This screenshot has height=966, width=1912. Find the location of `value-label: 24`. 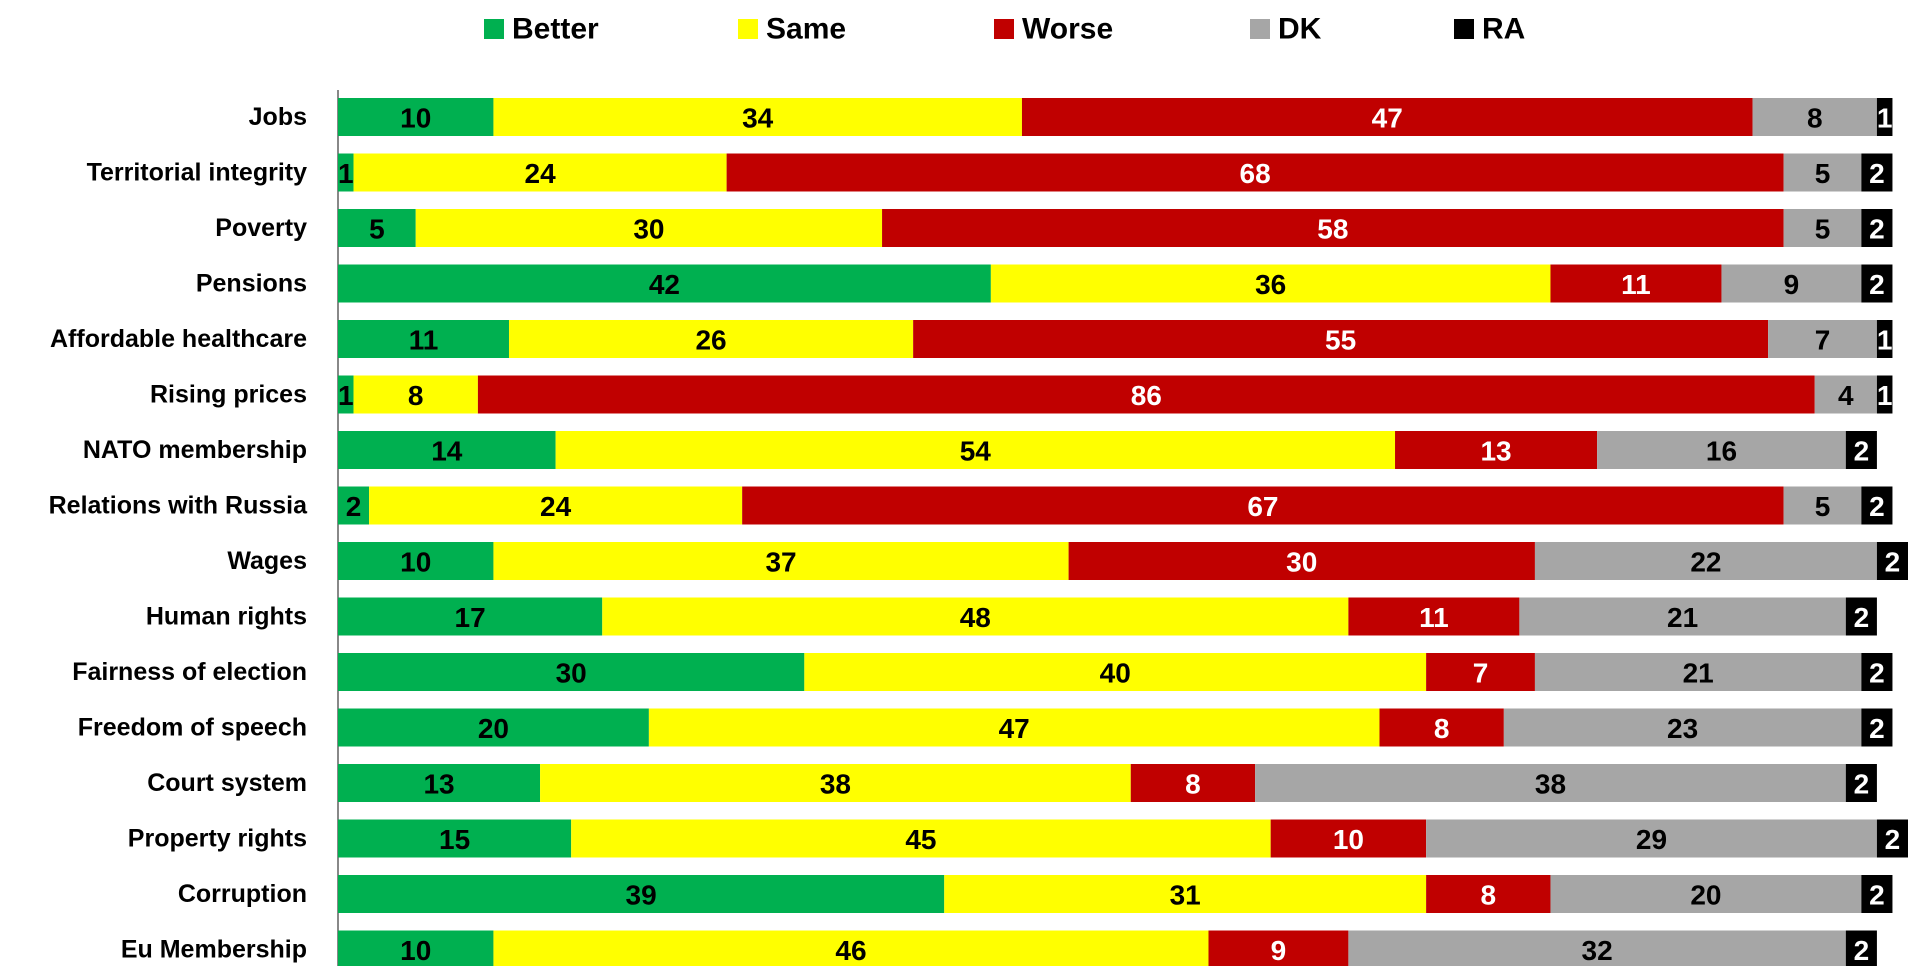

value-label: 24 is located at coordinates (541, 173).